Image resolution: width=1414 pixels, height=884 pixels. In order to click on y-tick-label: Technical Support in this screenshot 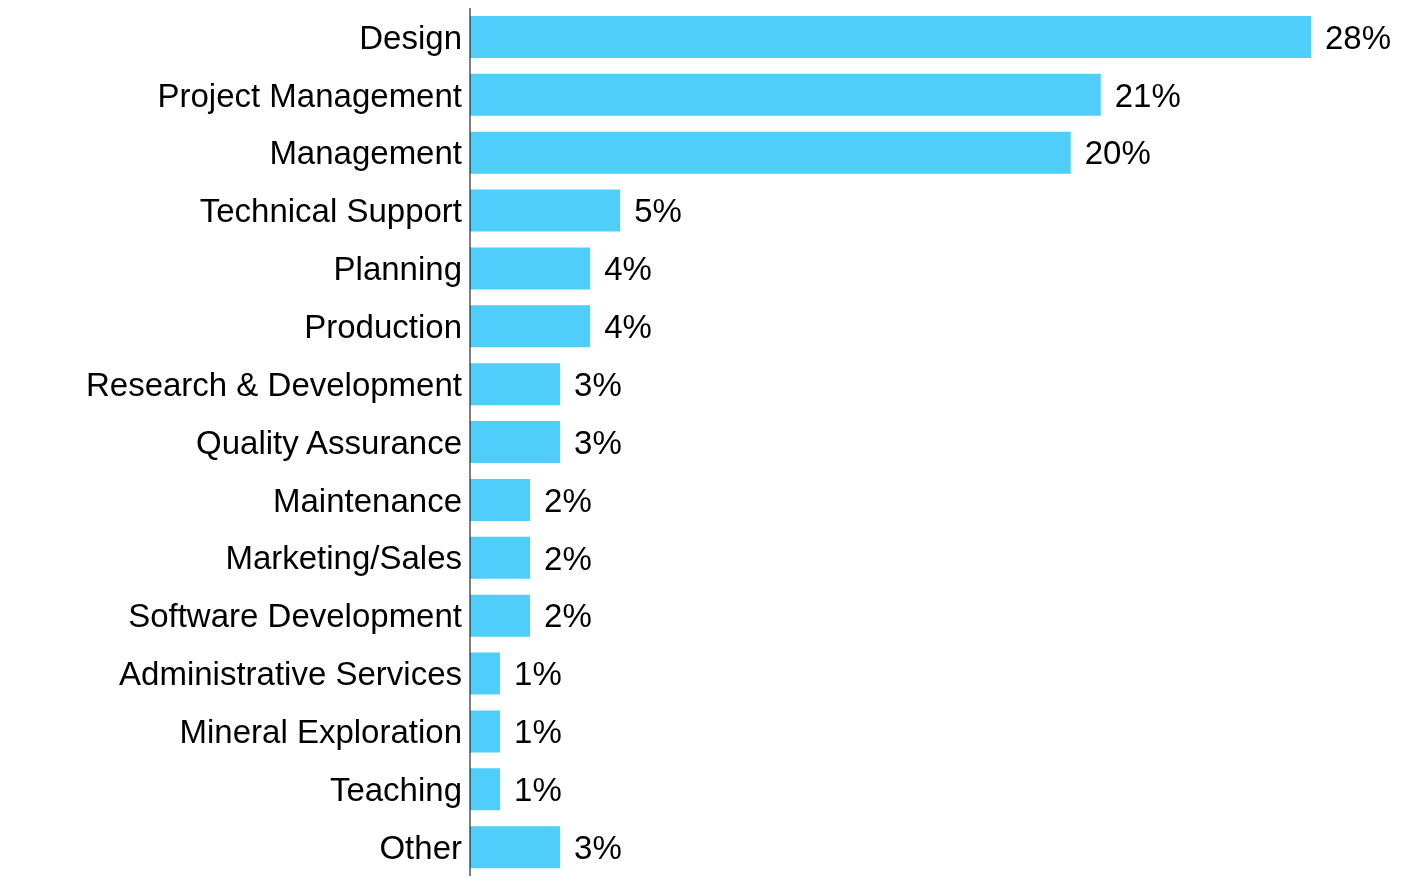, I will do `click(330, 211)`.